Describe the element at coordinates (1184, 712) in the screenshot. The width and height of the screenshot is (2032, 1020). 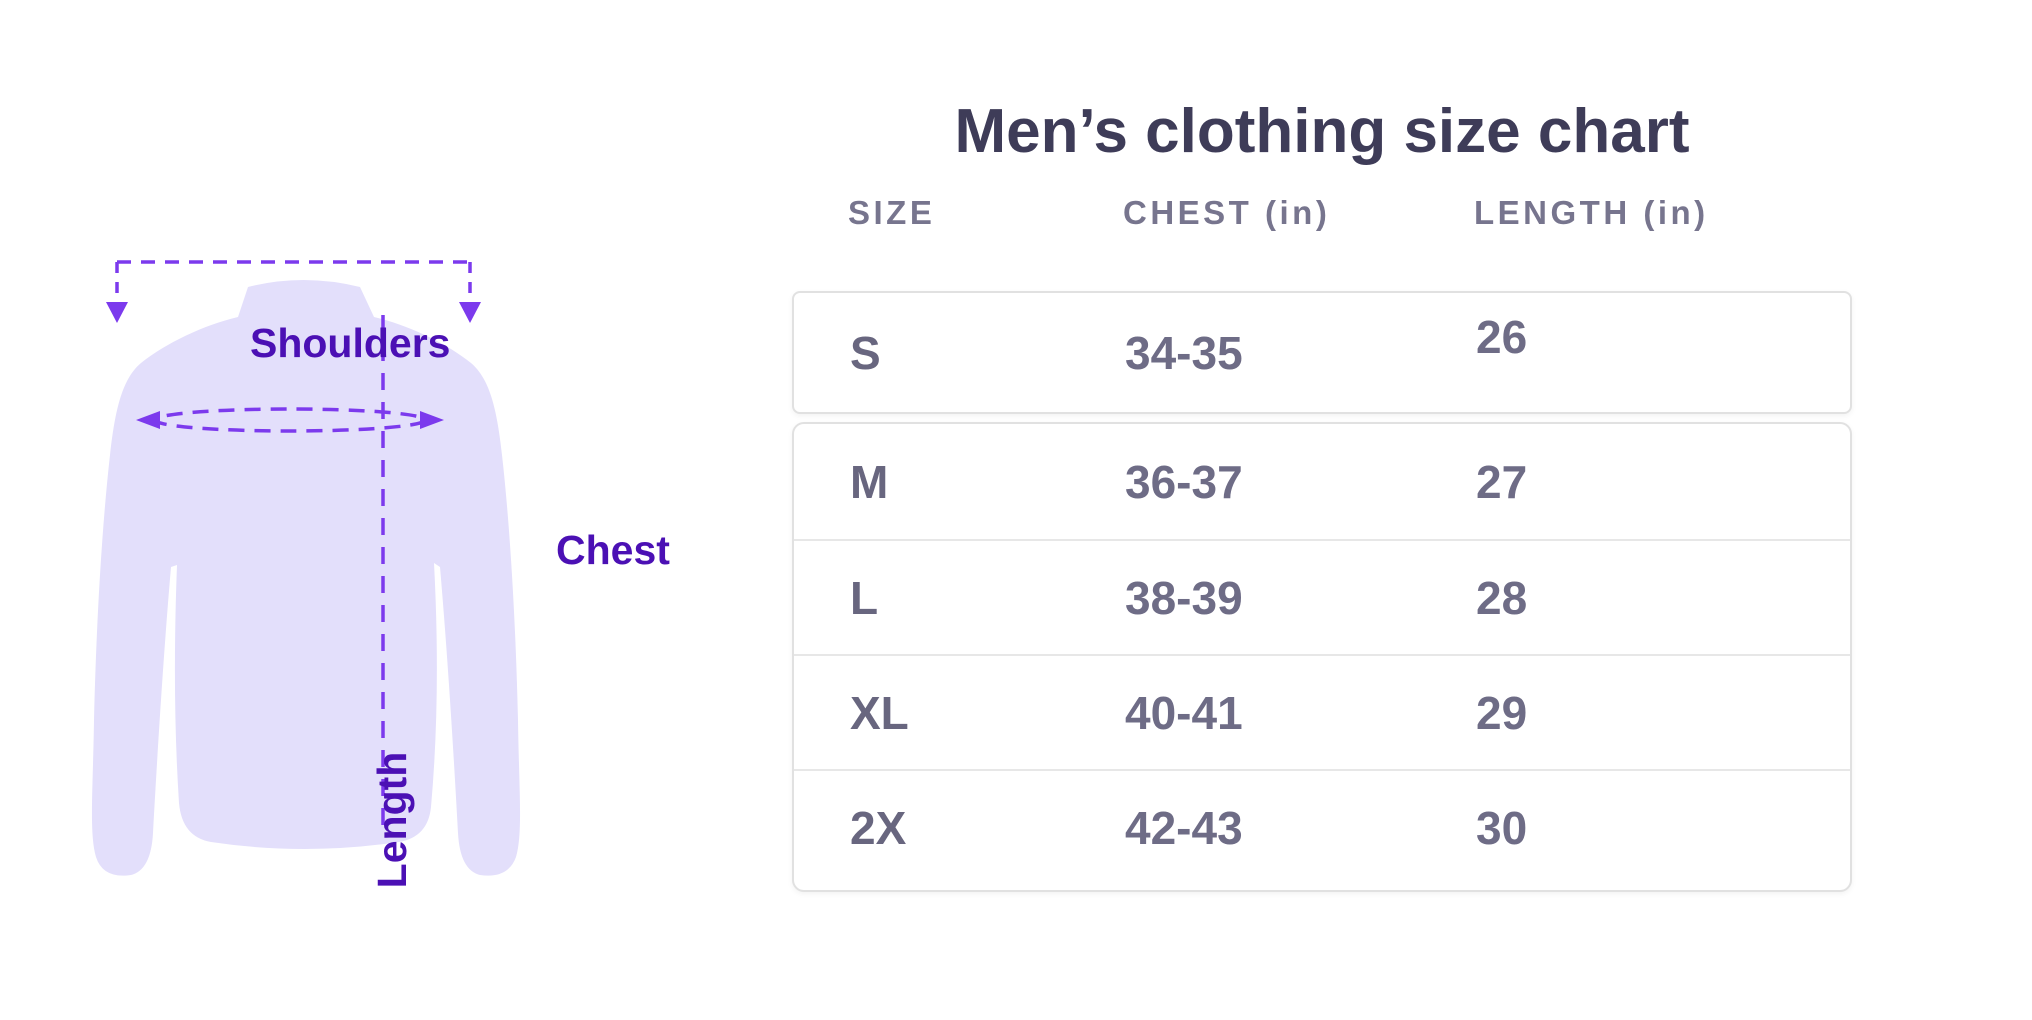
I see `chest-cell: 40-41` at that location.